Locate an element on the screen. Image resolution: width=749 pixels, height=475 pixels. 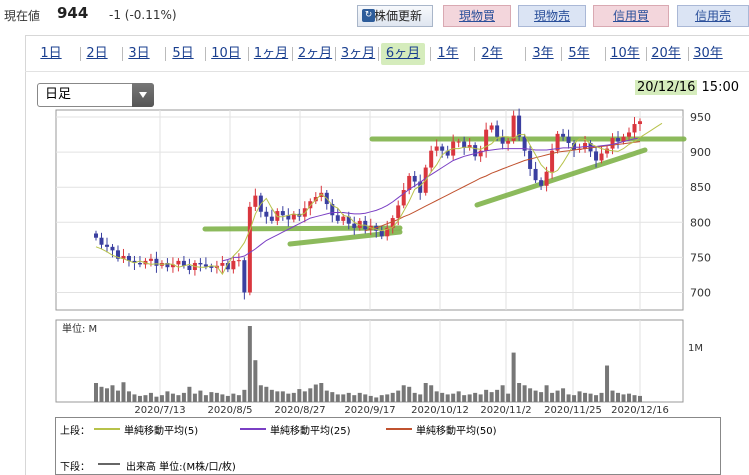
period-tab-6: 2ヶ月 is located at coordinates (315, 53).